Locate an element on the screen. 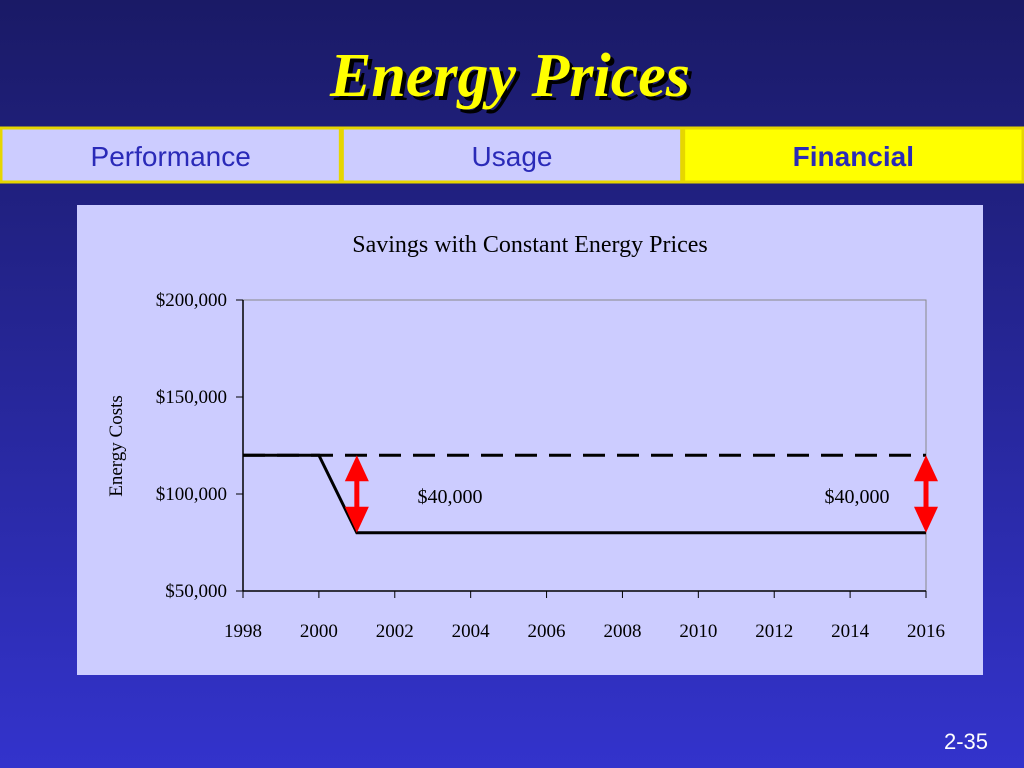 This screenshot has height=768, width=1024. page-number: 2-35 is located at coordinates (966, 741).